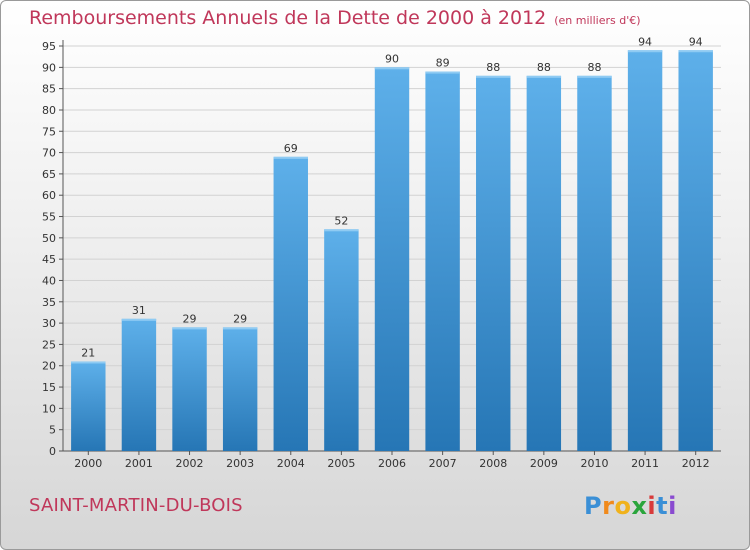  Describe the element at coordinates (49, 110) in the screenshot. I see `y-tick-label: 80` at that location.